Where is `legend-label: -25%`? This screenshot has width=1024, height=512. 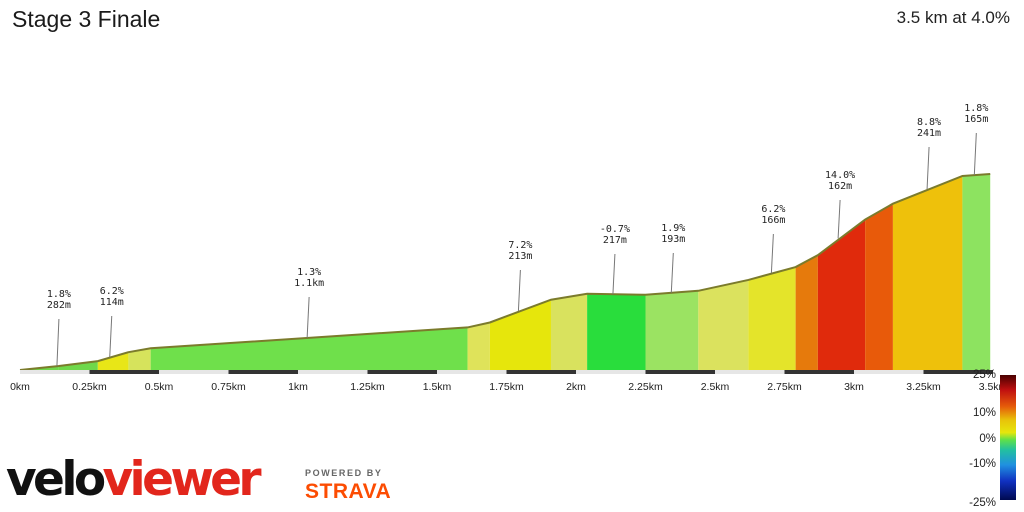
legend-label: -25% is located at coordinates (982, 503).